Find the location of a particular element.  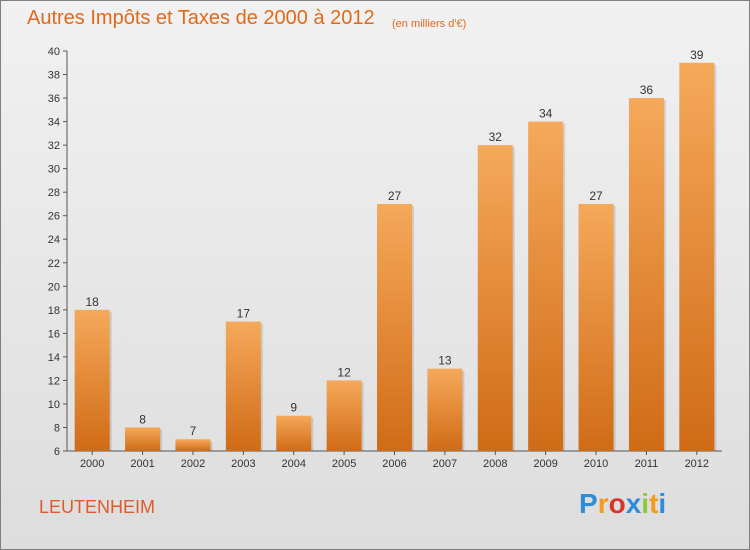

data-label: 39 is located at coordinates (697, 55).